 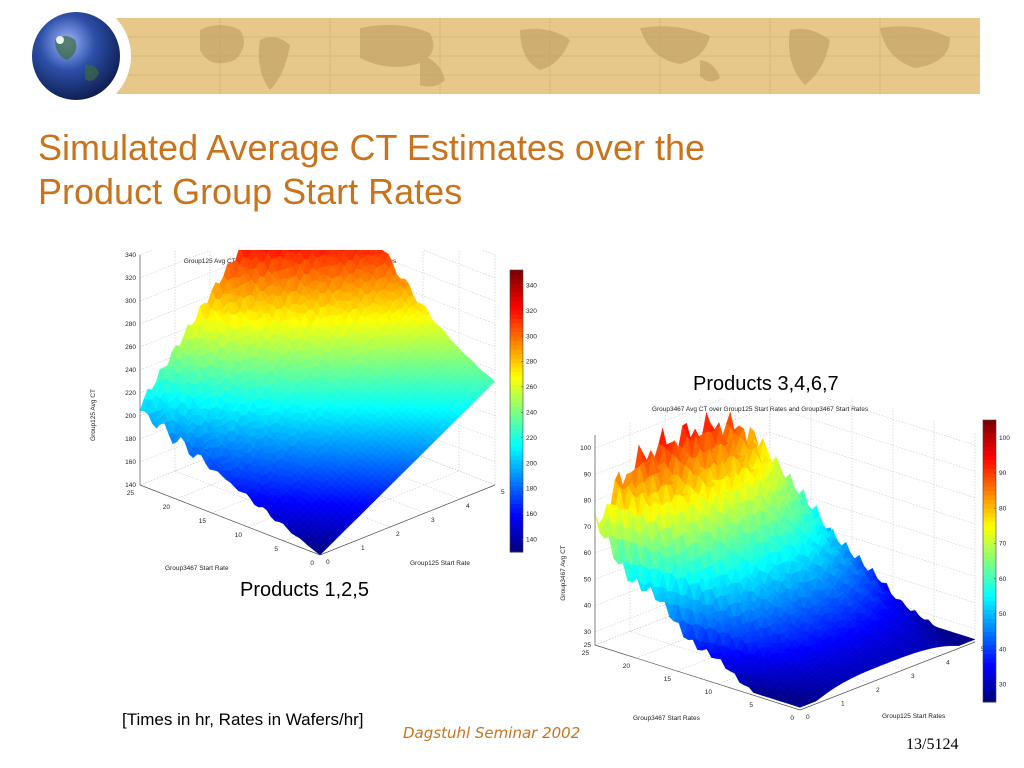 What do you see at coordinates (372, 147) in the screenshot?
I see `title-line-1: Simulated Average CT Estimates over the` at bounding box center [372, 147].